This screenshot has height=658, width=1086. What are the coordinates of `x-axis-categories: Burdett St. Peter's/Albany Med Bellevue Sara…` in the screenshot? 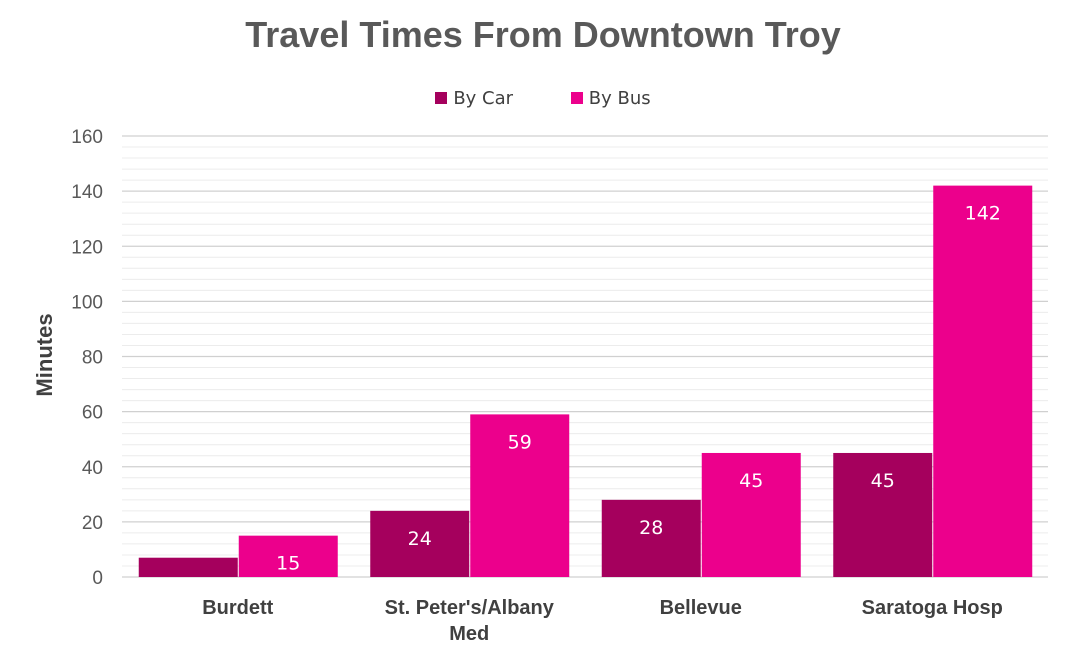 It's located at (602, 621).